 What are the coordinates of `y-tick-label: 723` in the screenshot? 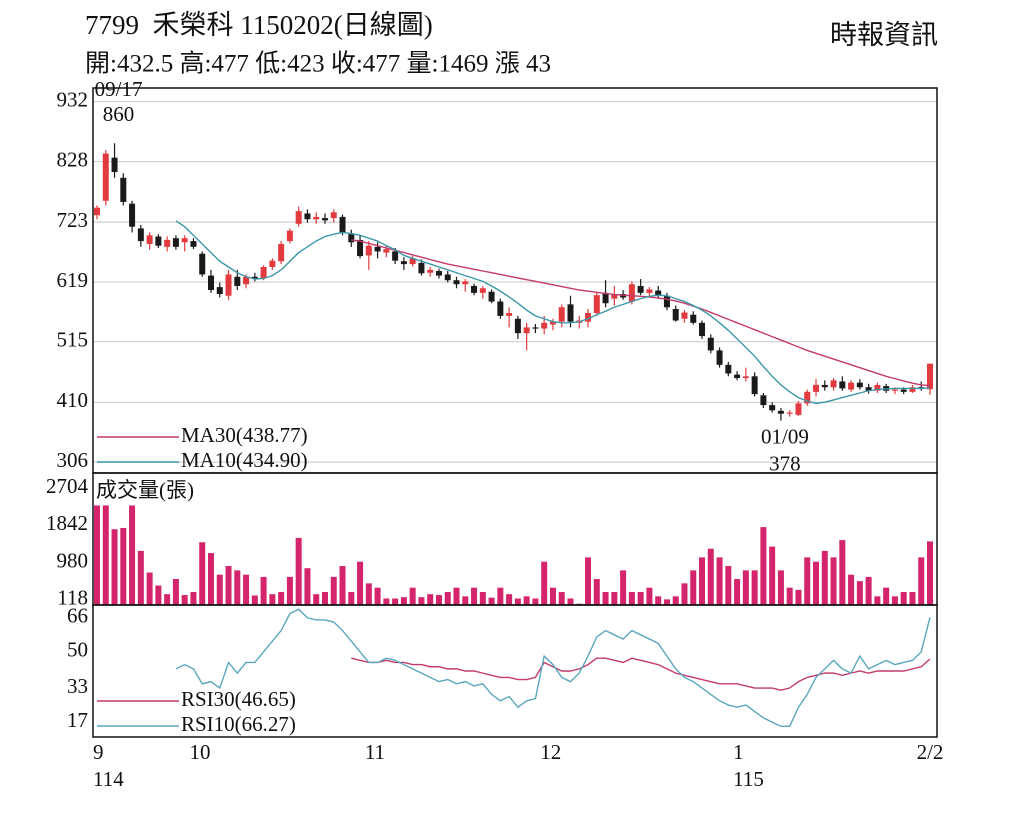 It's located at (73, 220).